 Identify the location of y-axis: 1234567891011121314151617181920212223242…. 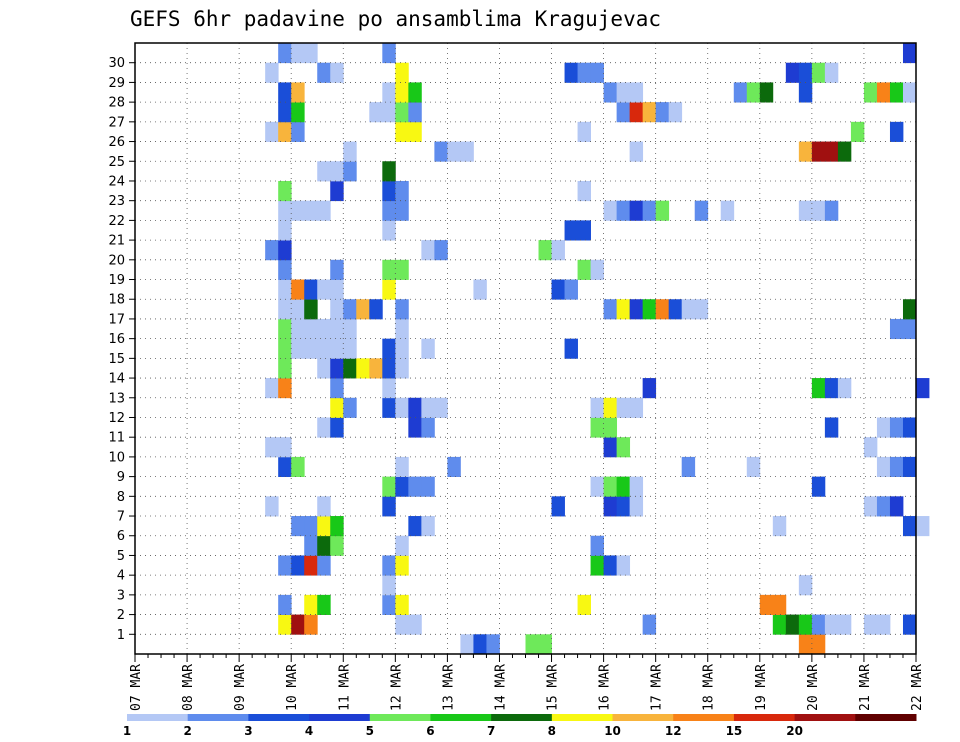
(121, 349).